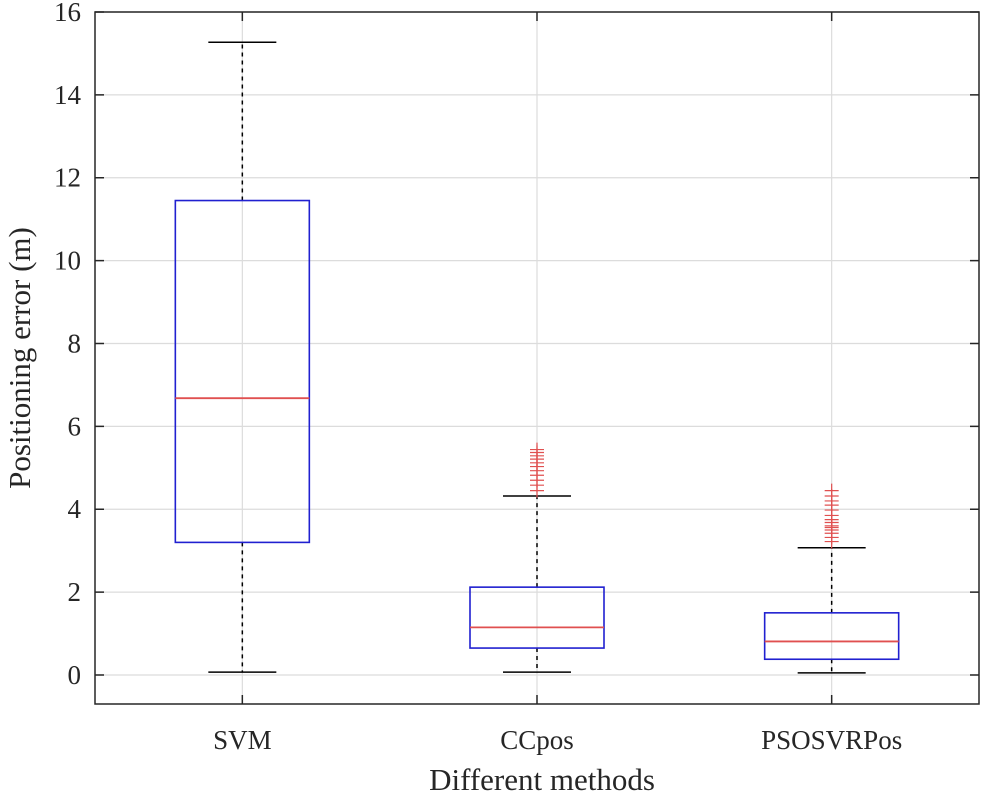 Image resolution: width=992 pixels, height=802 pixels. Describe the element at coordinates (19, 358) in the screenshot. I see `y-axis-title: Positioning error (m)` at that location.